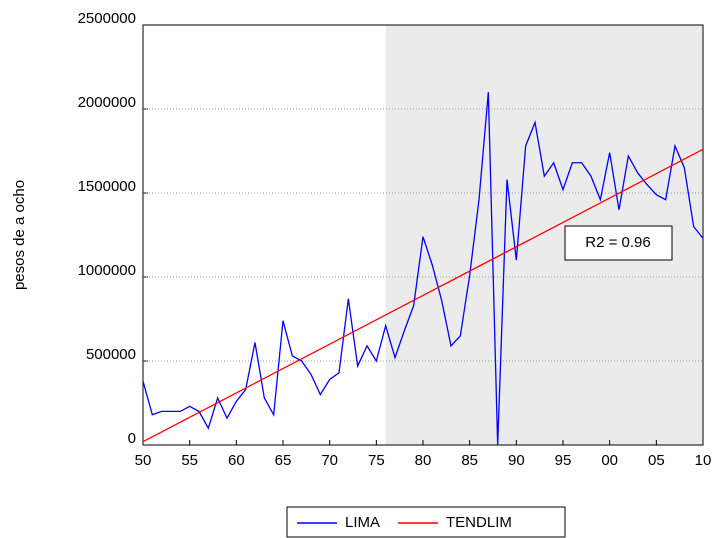 The height and width of the screenshot is (538, 717). I want to click on annotation-box, so click(618, 243).